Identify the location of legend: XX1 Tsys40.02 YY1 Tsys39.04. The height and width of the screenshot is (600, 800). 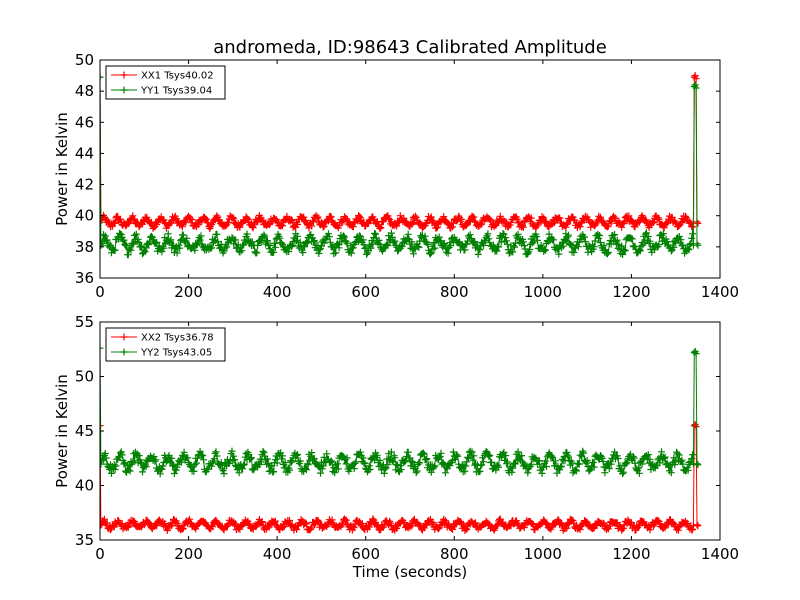
(165, 82).